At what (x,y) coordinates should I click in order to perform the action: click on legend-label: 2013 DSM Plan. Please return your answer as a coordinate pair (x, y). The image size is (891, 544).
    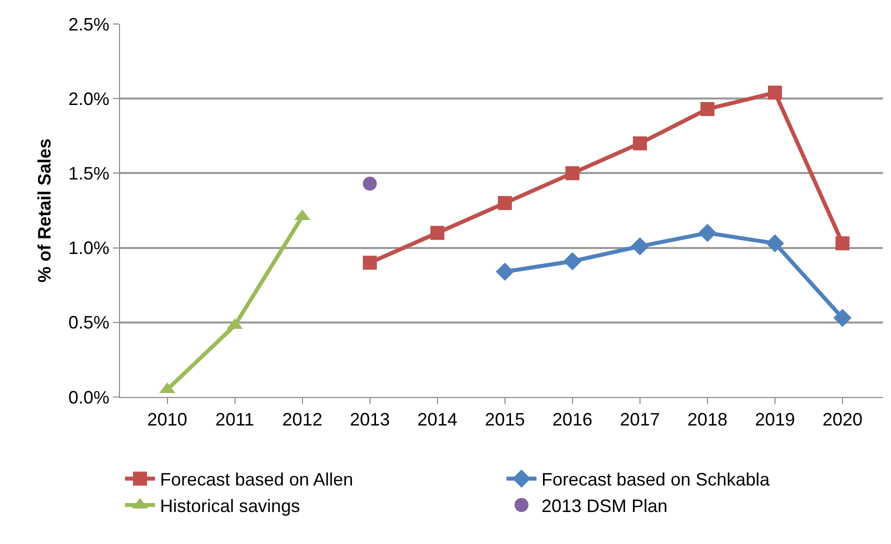
    Looking at the image, I should click on (605, 506).